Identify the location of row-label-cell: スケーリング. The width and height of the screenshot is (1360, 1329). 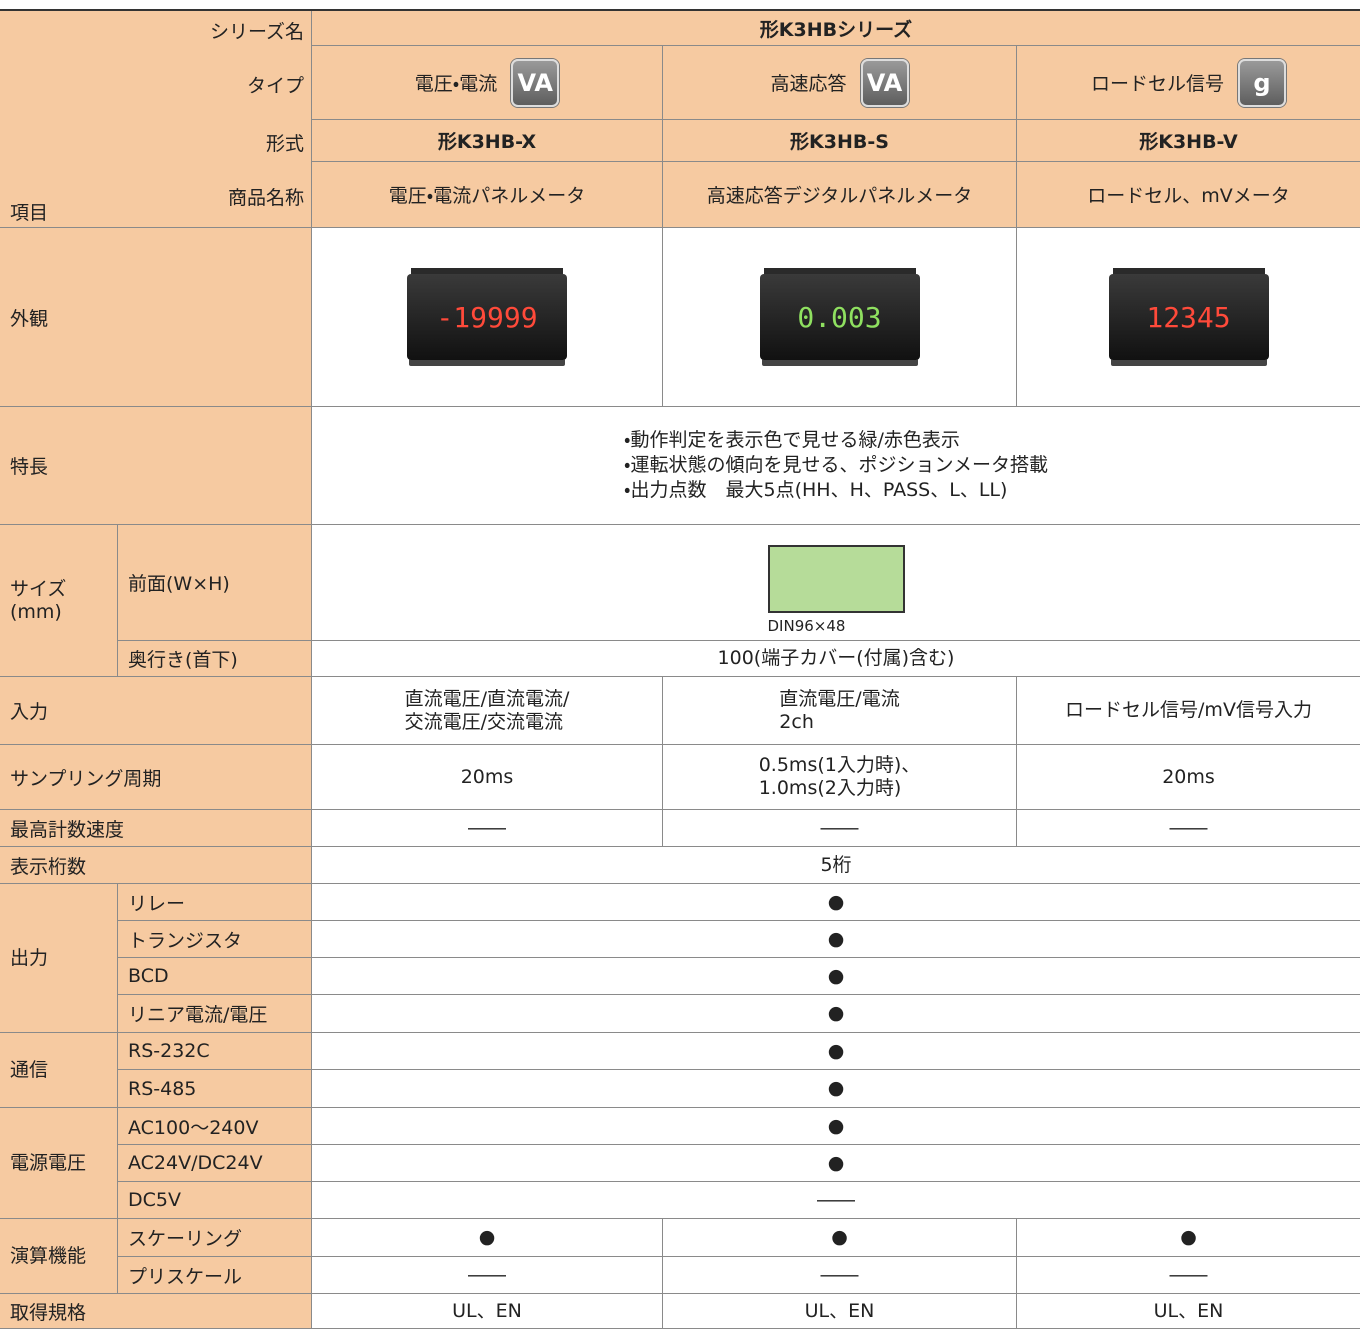
(215, 1238).